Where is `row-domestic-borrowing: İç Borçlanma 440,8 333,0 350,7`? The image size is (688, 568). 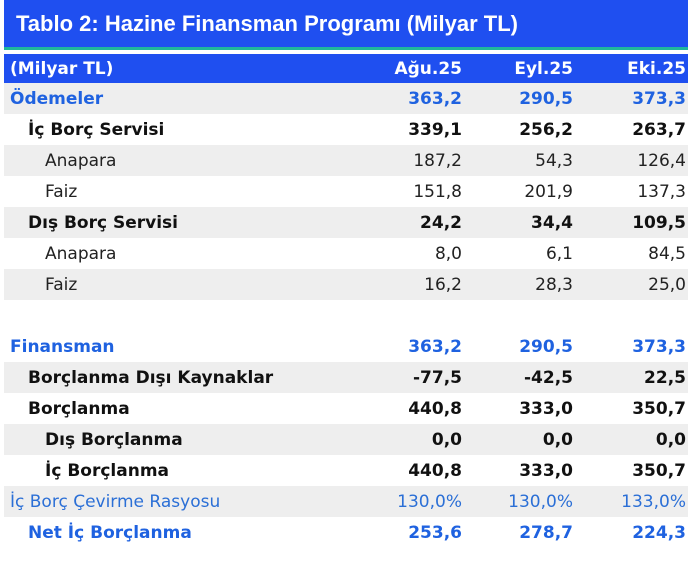 row-domestic-borrowing: İç Borçlanma 440,8 333,0 350,7 is located at coordinates (346, 470).